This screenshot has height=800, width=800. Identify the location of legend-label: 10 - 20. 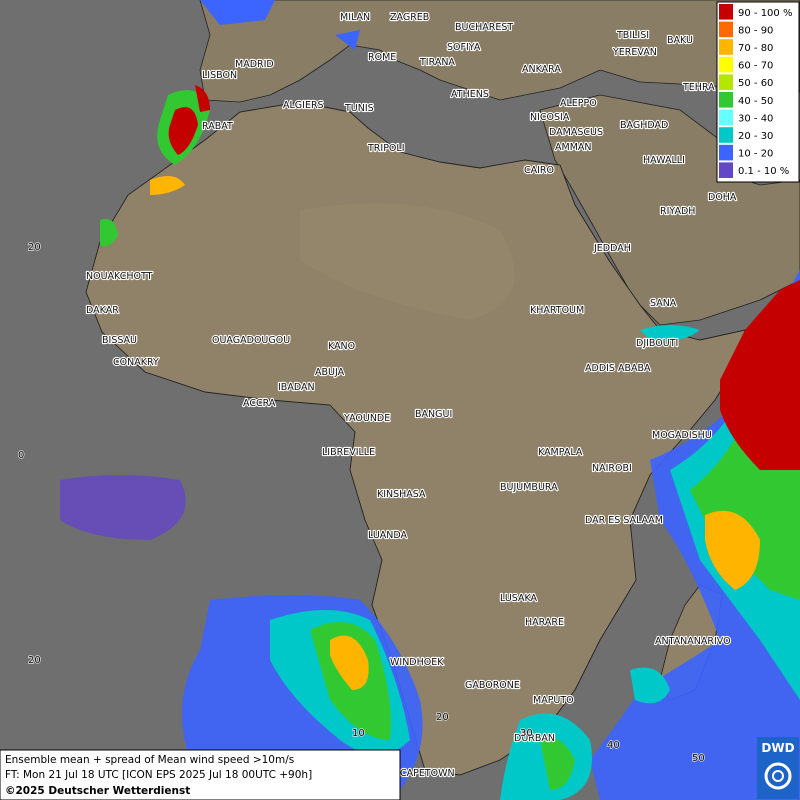
(755, 154).